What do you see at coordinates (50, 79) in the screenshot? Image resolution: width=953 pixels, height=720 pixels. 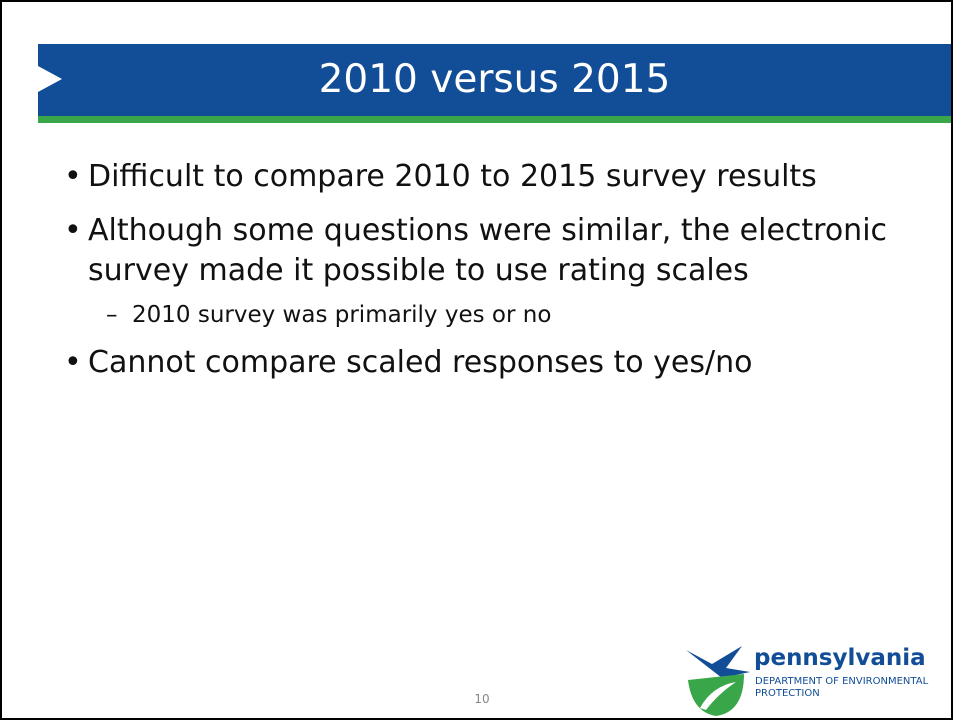 I see `banner-arrow` at bounding box center [50, 79].